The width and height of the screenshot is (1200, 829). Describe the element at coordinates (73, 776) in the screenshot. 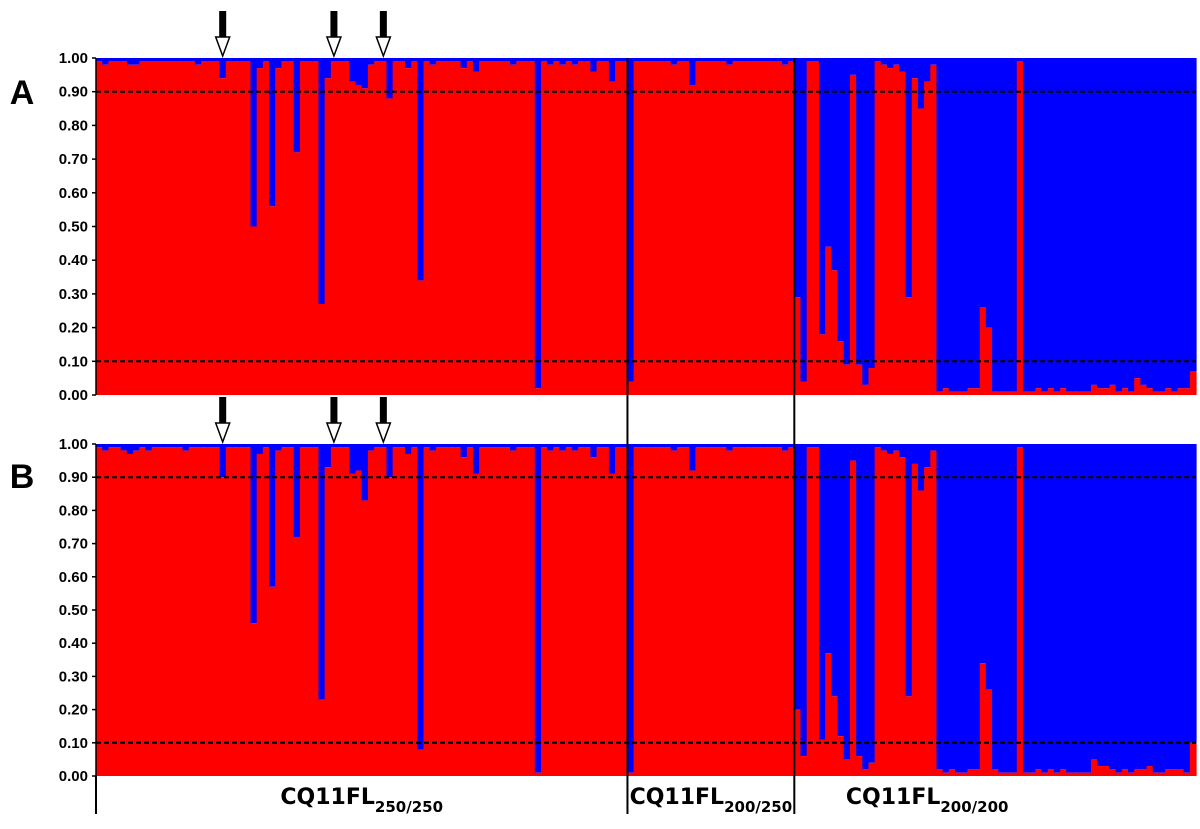

I see `y-tick-label: 0.00` at that location.